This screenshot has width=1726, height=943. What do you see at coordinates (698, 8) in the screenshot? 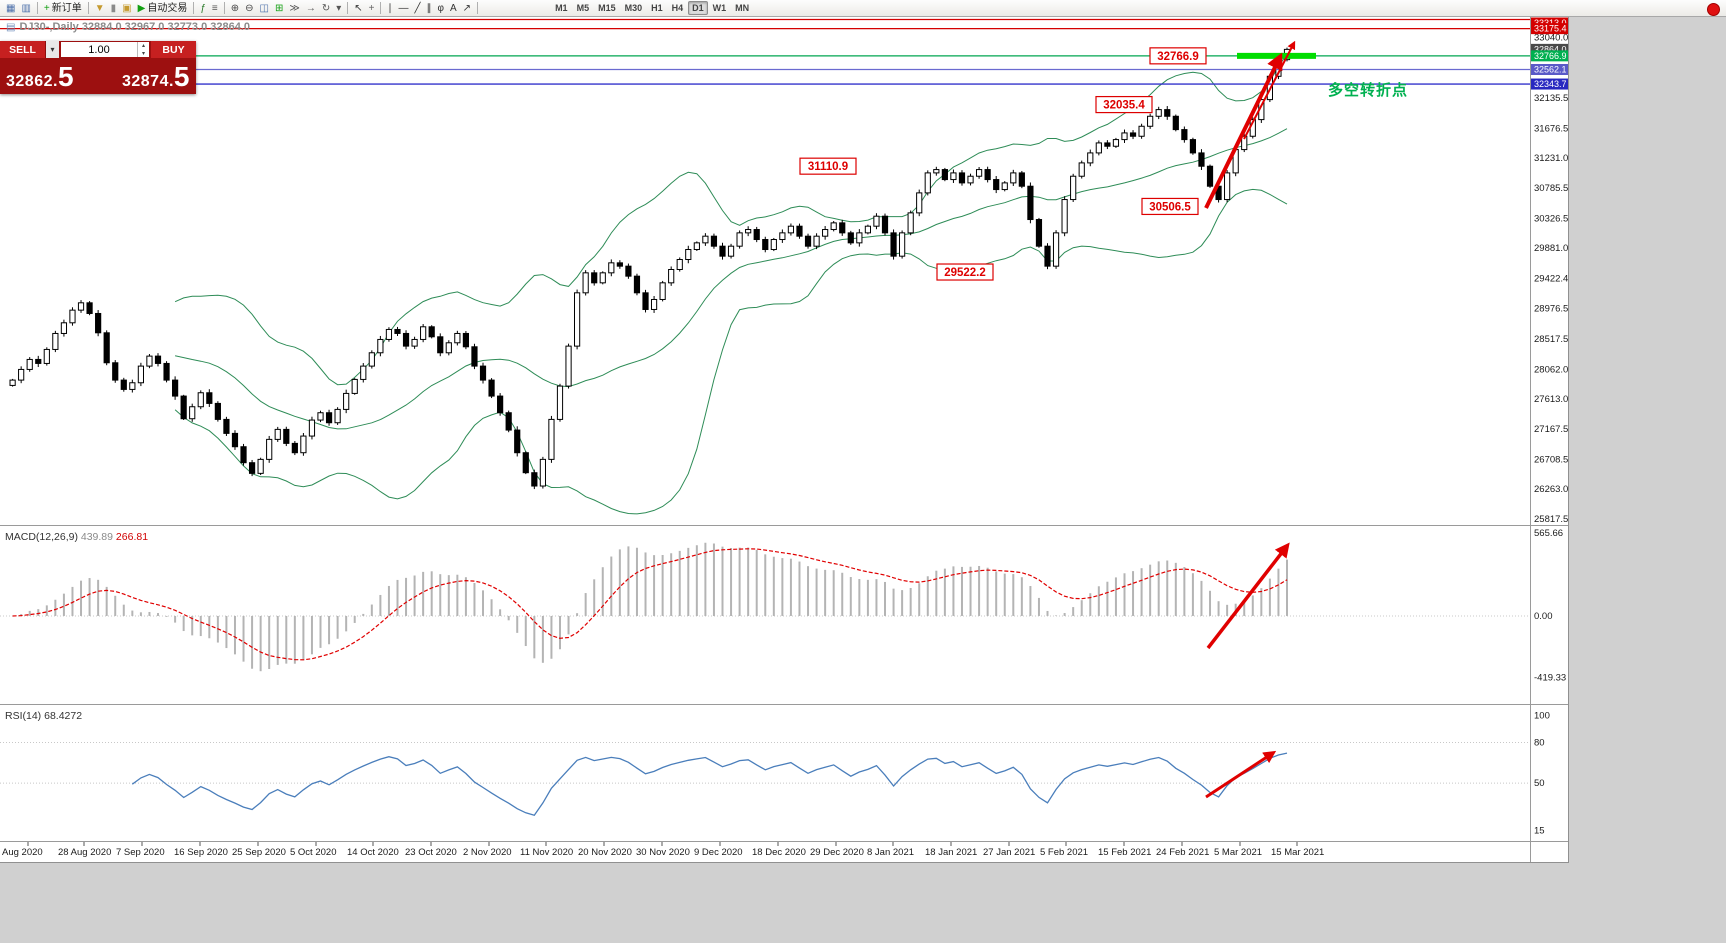
I see `timeframe-button-d1: D1` at bounding box center [698, 8].